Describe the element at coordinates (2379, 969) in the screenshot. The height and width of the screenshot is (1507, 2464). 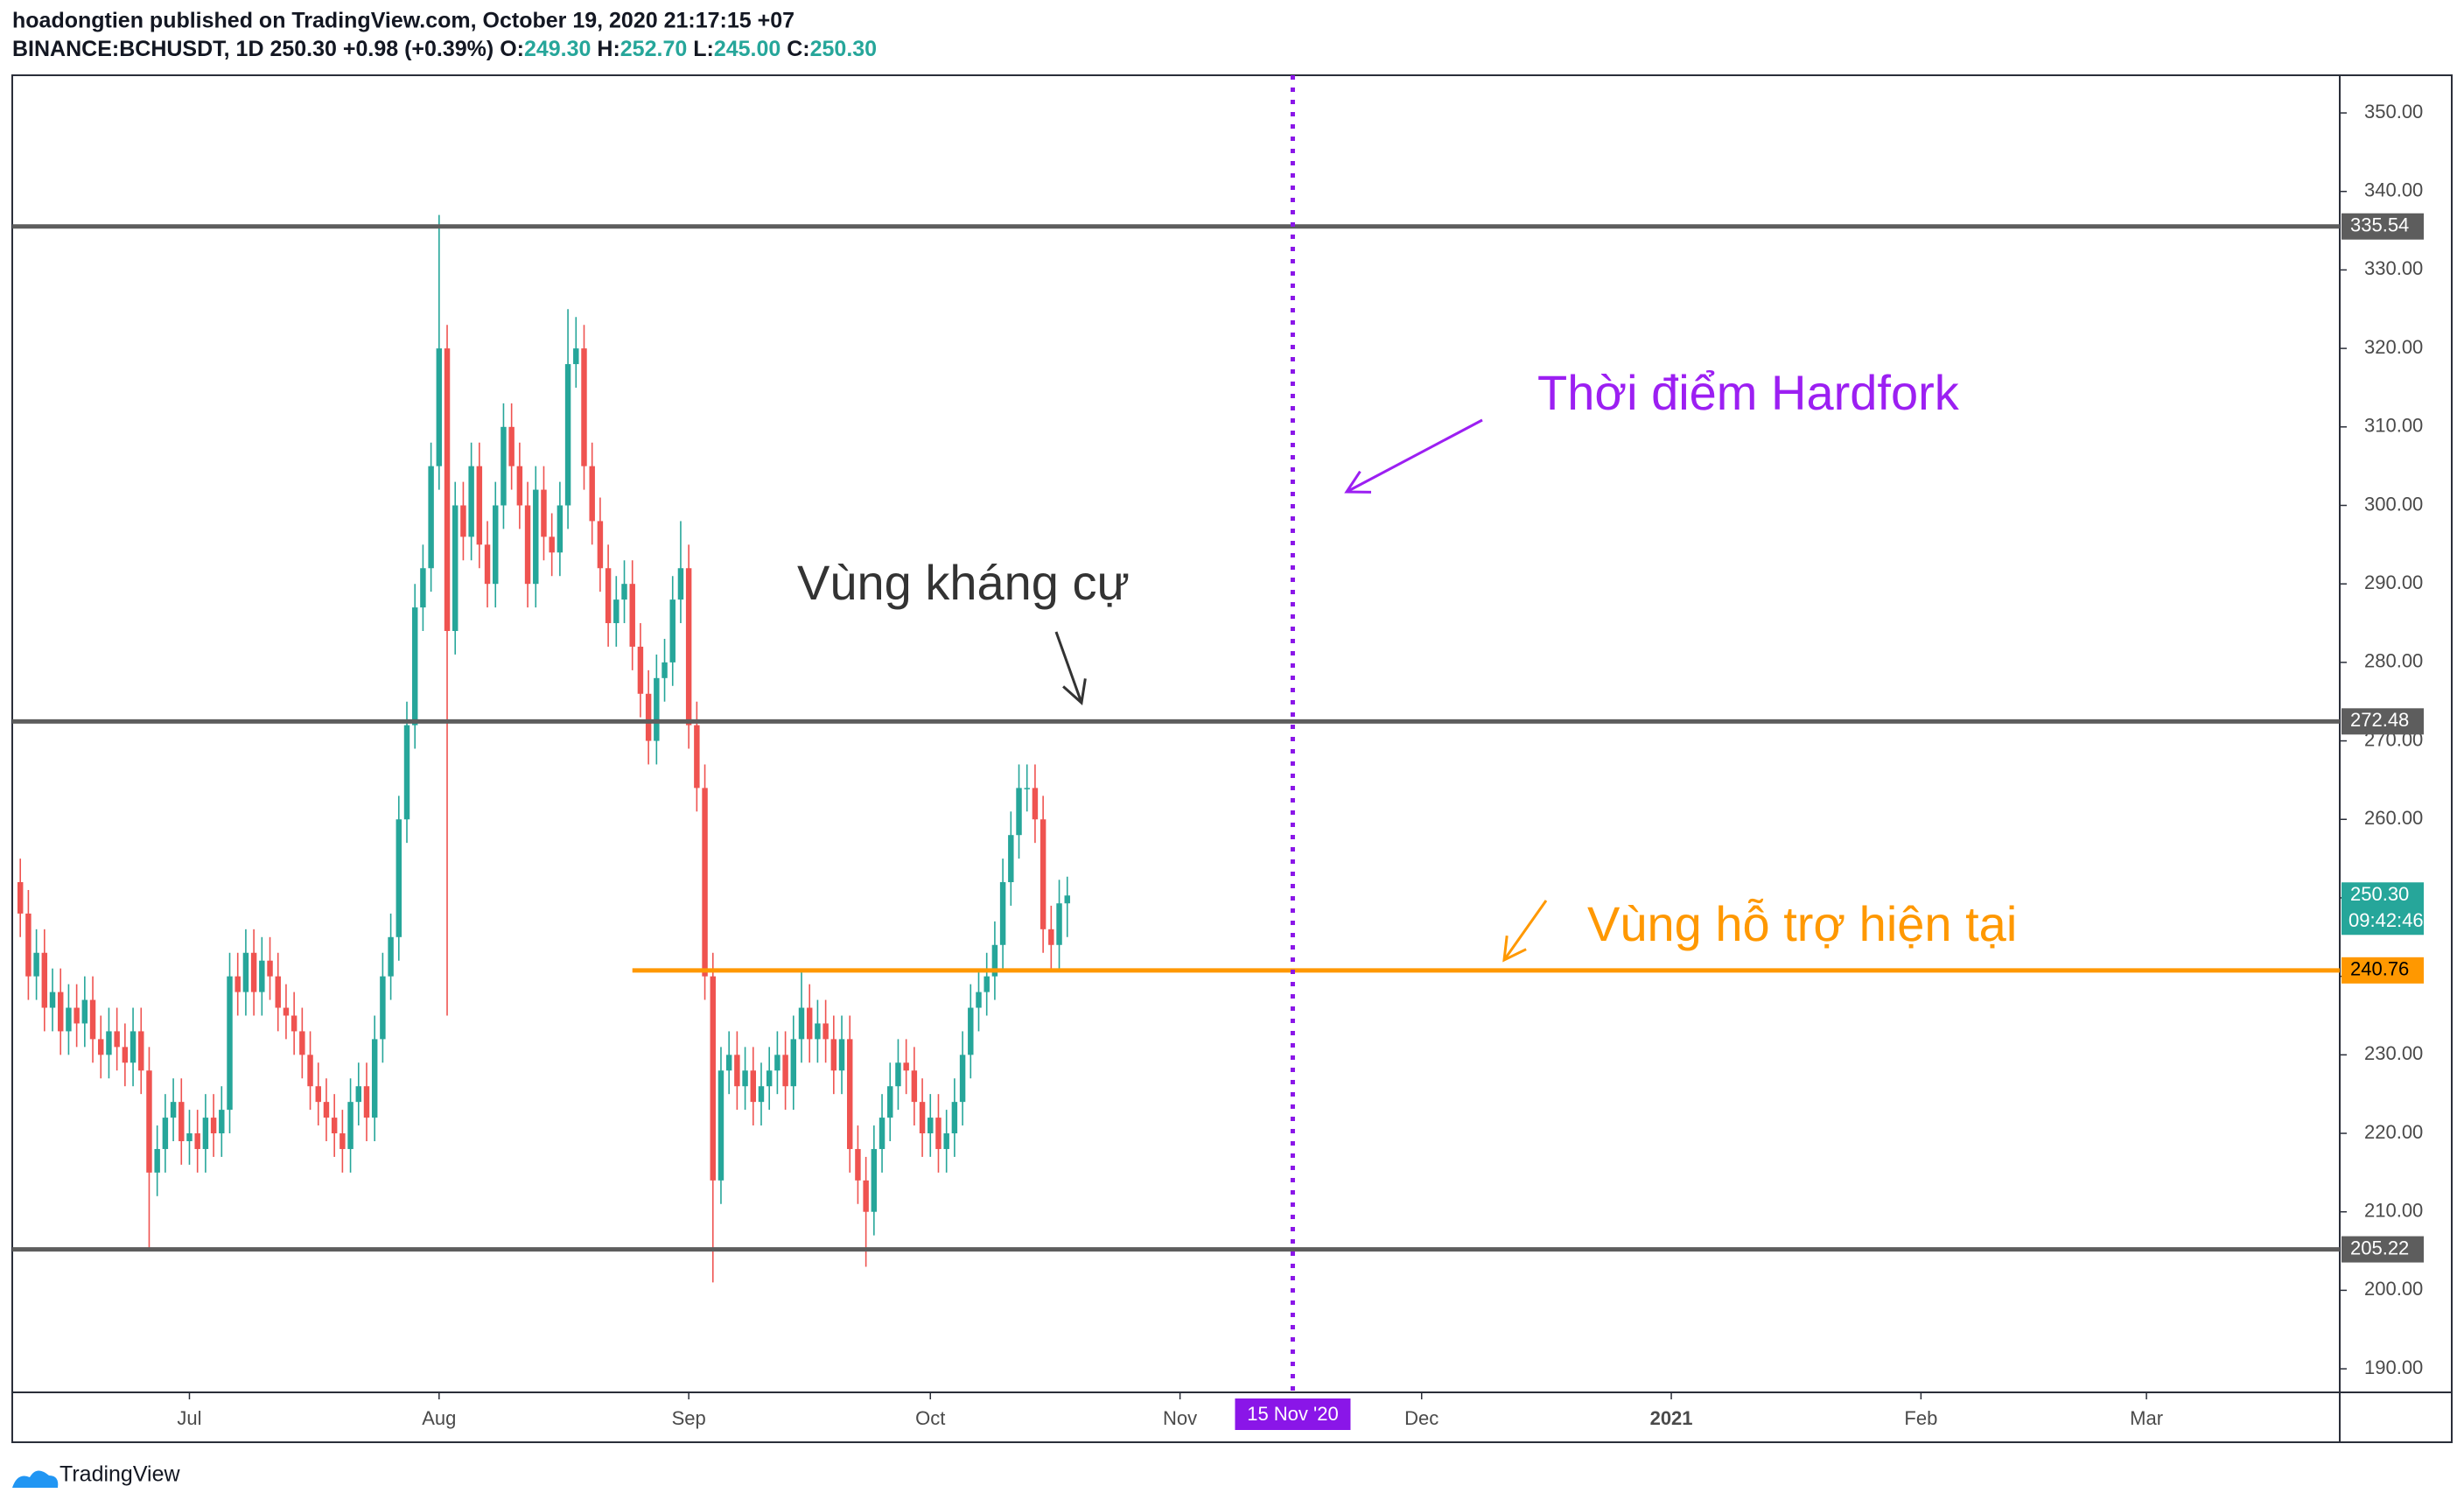
I see `level-label: 240.76` at that location.